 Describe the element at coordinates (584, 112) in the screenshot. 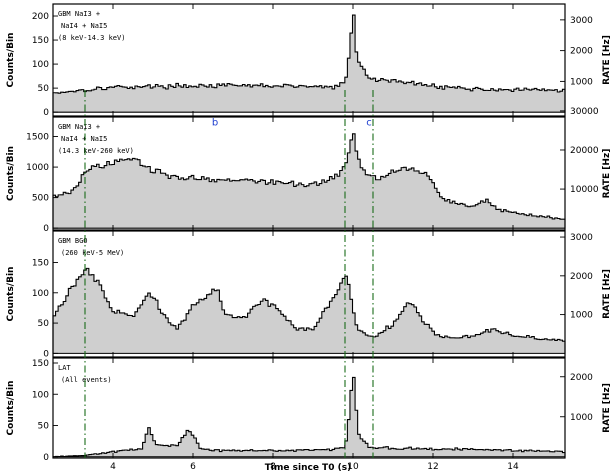

I see `right-tick-label: 30000` at that location.